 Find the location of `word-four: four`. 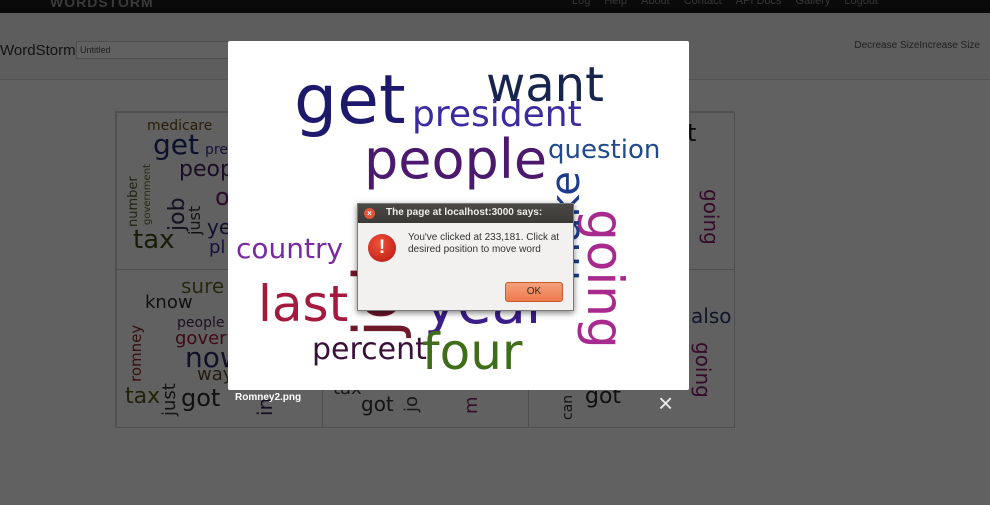

word-four: four is located at coordinates (472, 352).